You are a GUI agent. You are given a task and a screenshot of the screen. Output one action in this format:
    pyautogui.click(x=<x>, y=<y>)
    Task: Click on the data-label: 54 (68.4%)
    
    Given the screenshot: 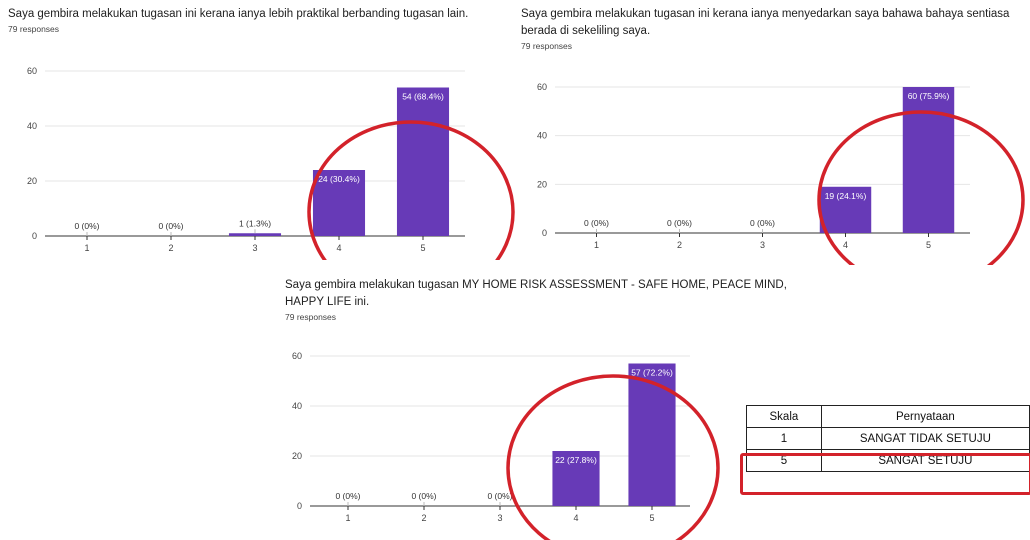 What is the action you would take?
    pyautogui.click(x=423, y=97)
    